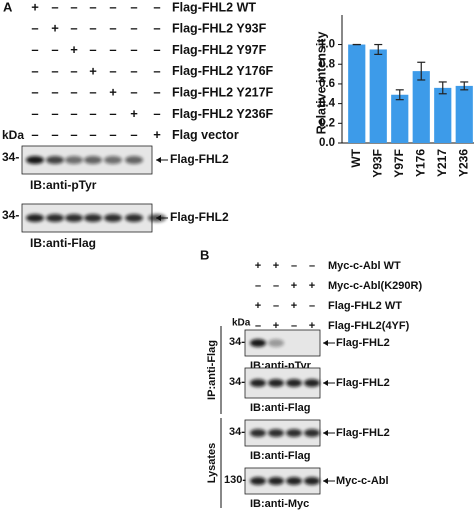 This screenshot has width=474, height=511. I want to click on y-axis-label: Relative intensity, so click(321, 83).